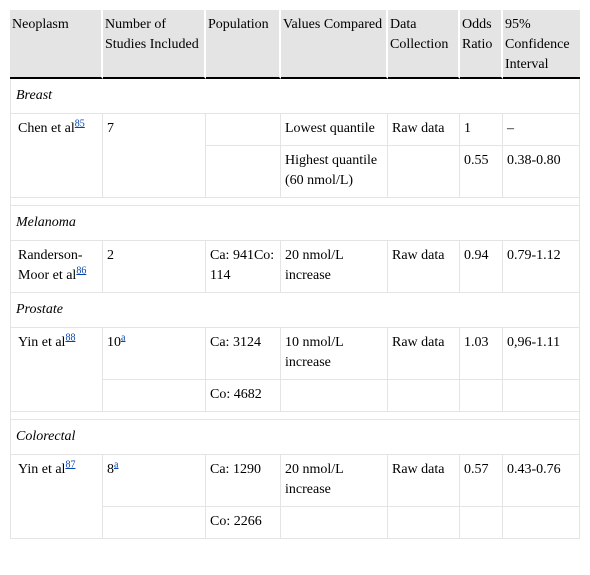 Image resolution: width=590 pixels, height=575 pixels. Describe the element at coordinates (243, 267) in the screenshot. I see `population-cell: Ca: 941Co: 114` at that location.